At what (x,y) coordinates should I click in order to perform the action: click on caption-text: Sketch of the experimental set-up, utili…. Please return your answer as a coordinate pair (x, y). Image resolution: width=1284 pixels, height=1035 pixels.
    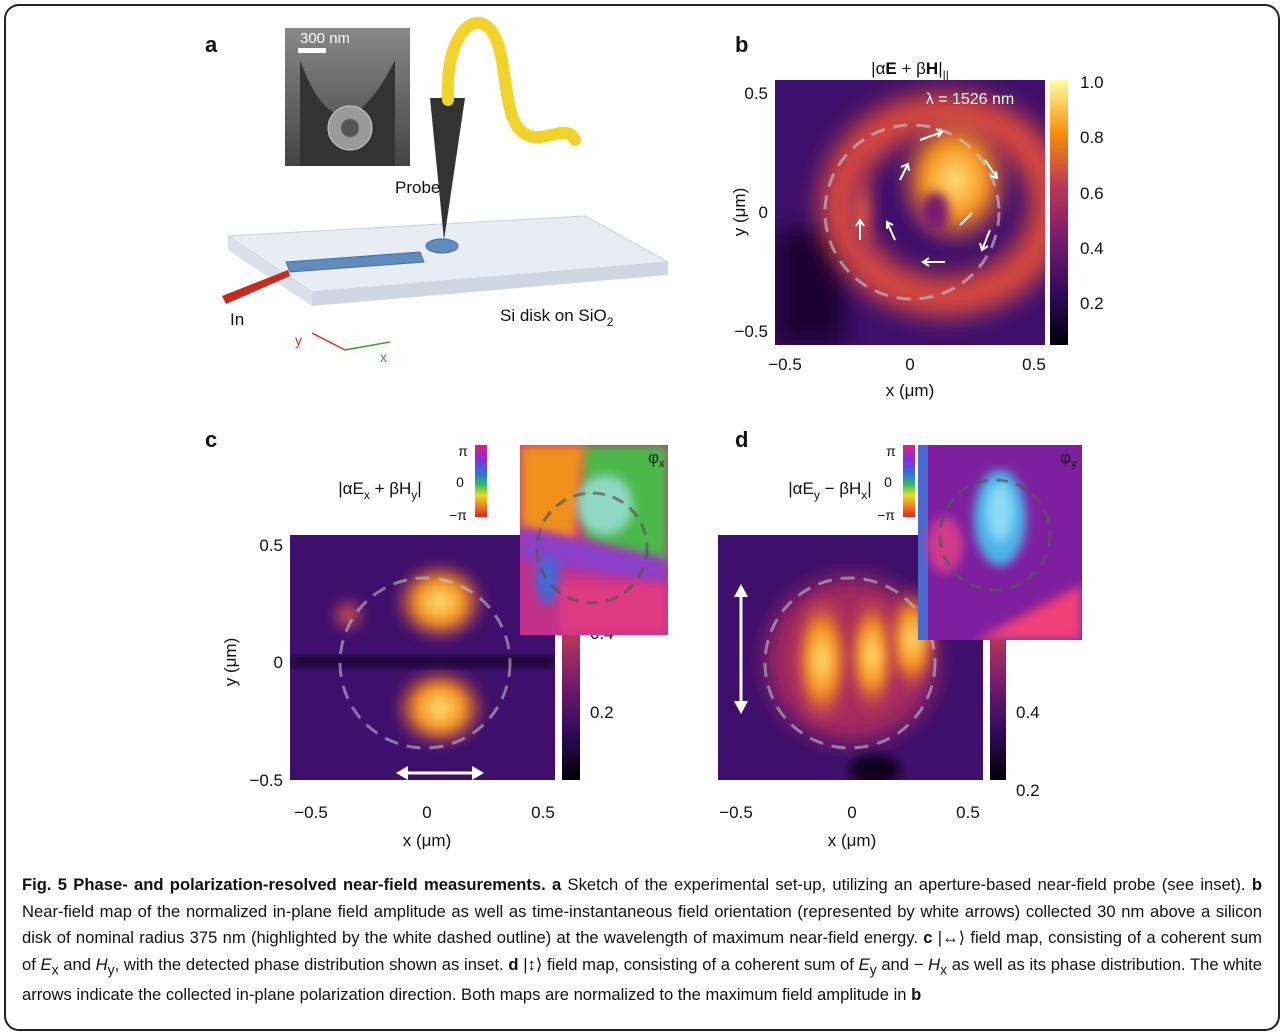
    Looking at the image, I should click on (906, 884).